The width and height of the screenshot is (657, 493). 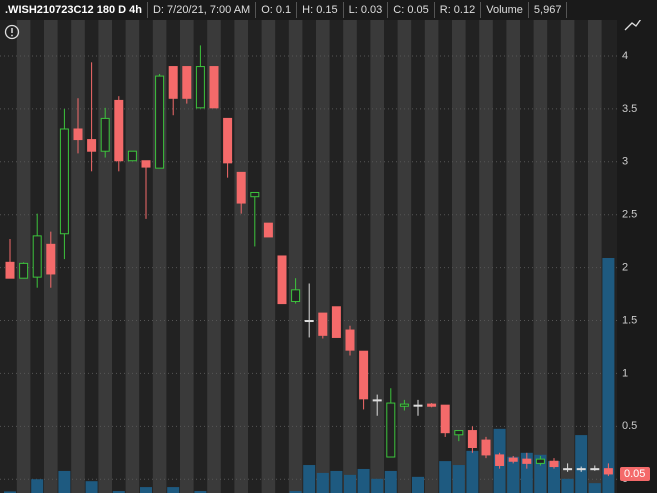 What do you see at coordinates (625, 268) in the screenshot?
I see `y-tick-label: 2` at bounding box center [625, 268].